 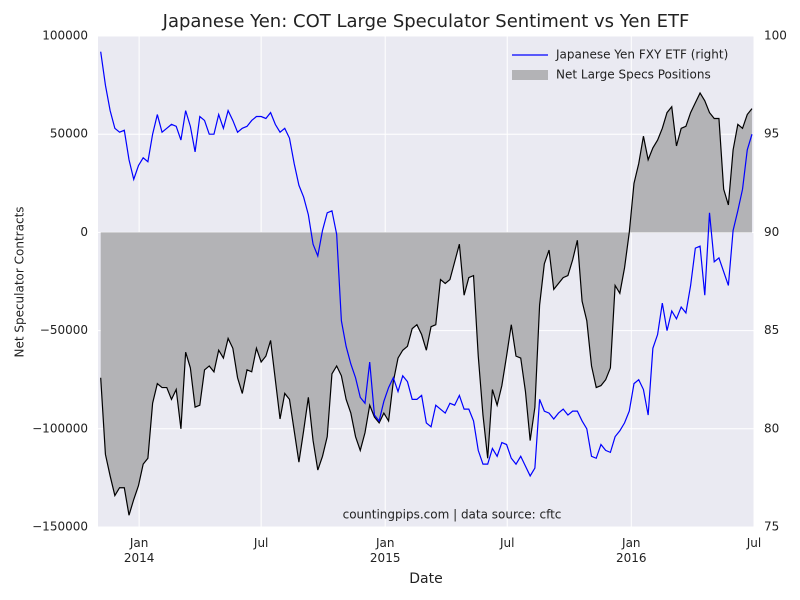 I want to click on y2-tick-label: 95, so click(x=771, y=134).